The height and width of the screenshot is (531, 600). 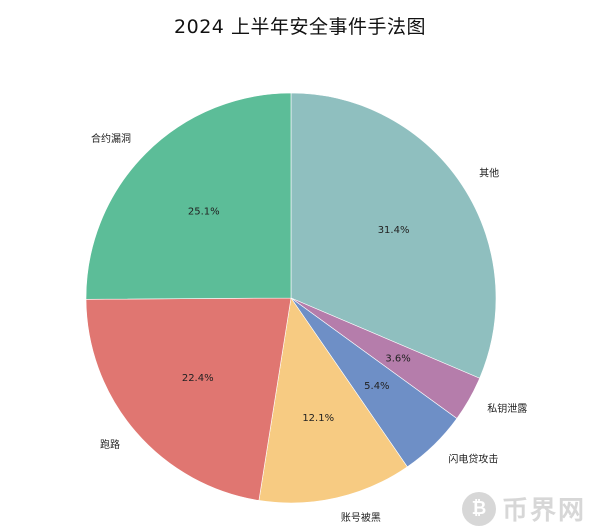 I want to click on pie-pct-label-3: 12.1%, so click(x=318, y=418).